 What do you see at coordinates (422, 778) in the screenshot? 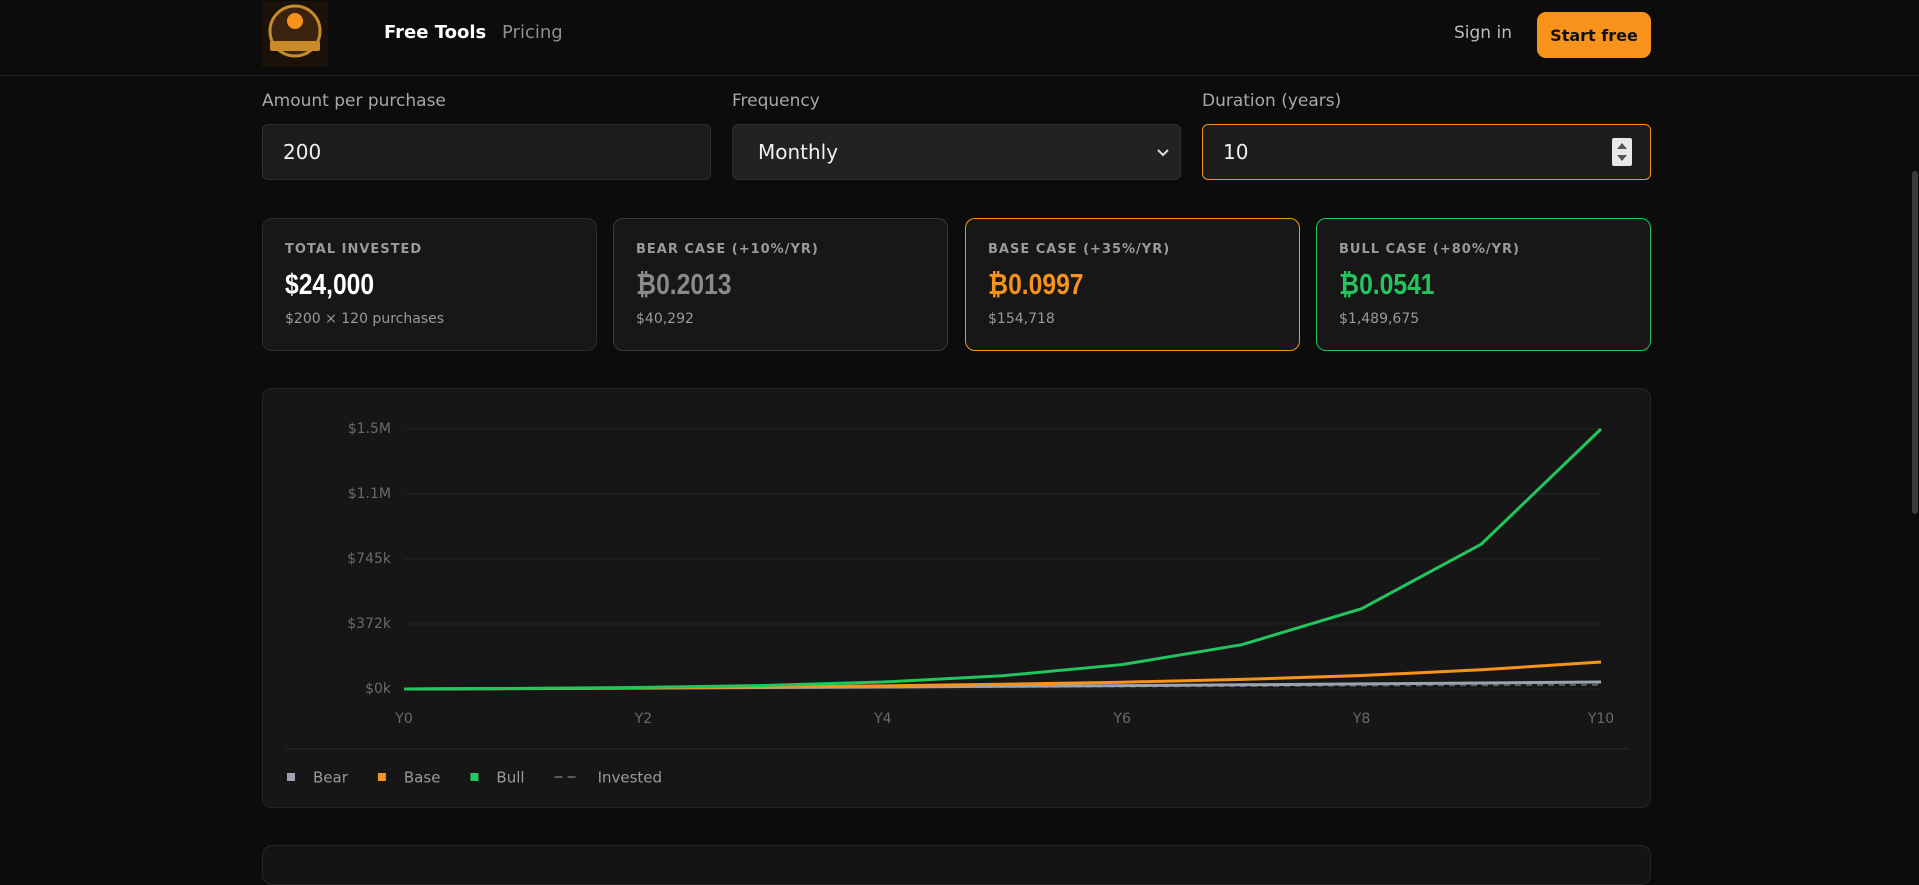
I see `legend-label: Base` at bounding box center [422, 778].